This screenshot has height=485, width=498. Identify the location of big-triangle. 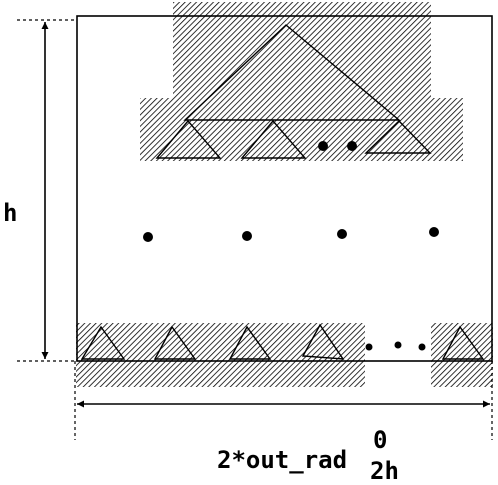
(292, 72).